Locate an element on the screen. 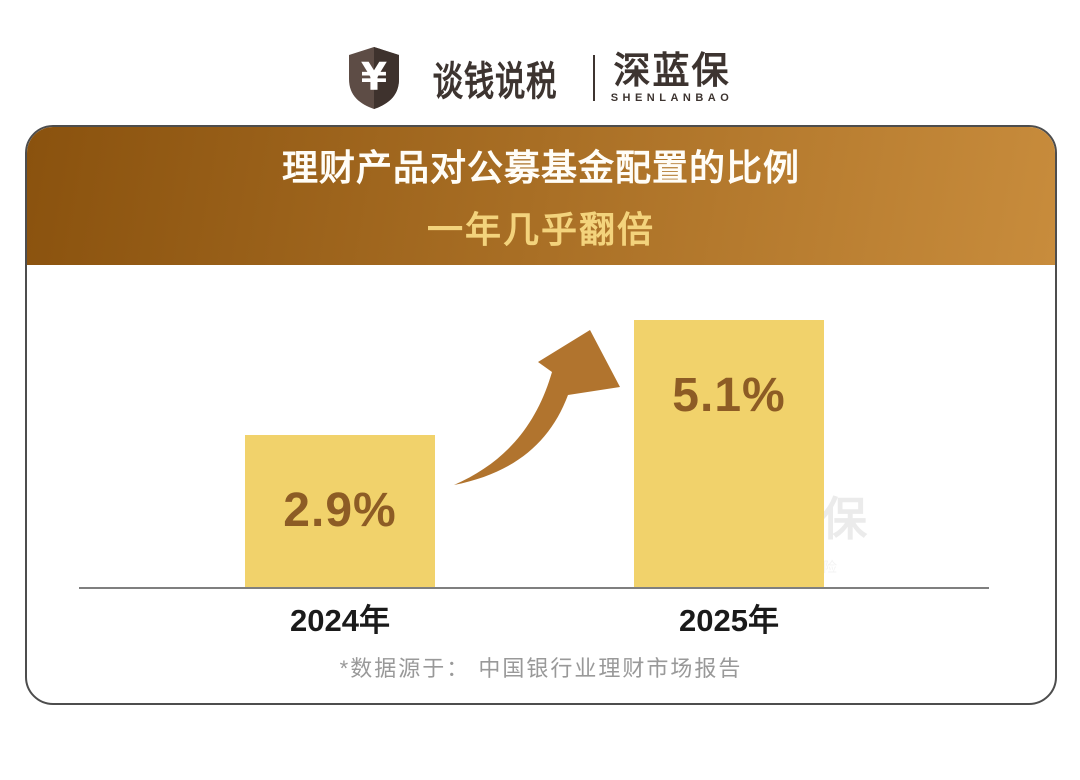  brand-name-right-block: 深蓝保 SHENLANBAO is located at coordinates (672, 78).